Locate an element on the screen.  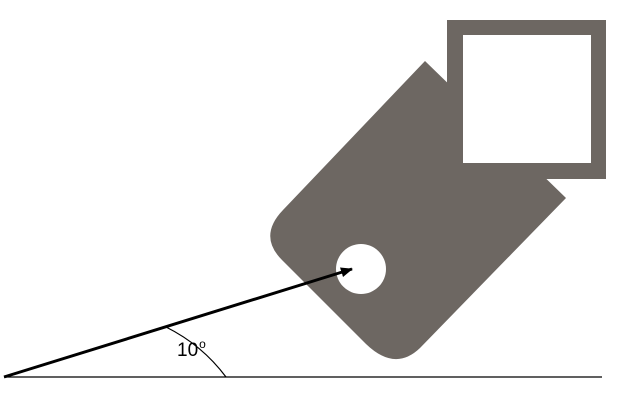
pivot-hole is located at coordinates (361, 269).